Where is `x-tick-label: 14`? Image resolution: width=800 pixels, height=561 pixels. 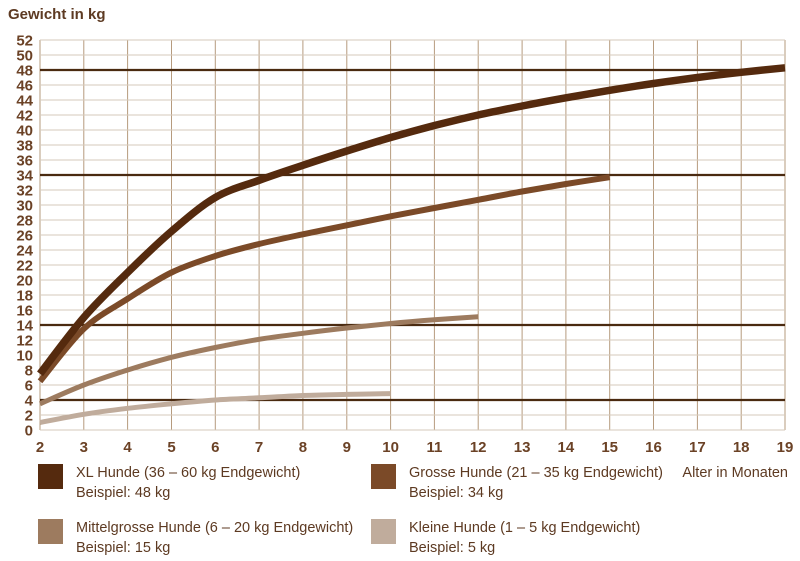 x-tick-label: 14 is located at coordinates (566, 447).